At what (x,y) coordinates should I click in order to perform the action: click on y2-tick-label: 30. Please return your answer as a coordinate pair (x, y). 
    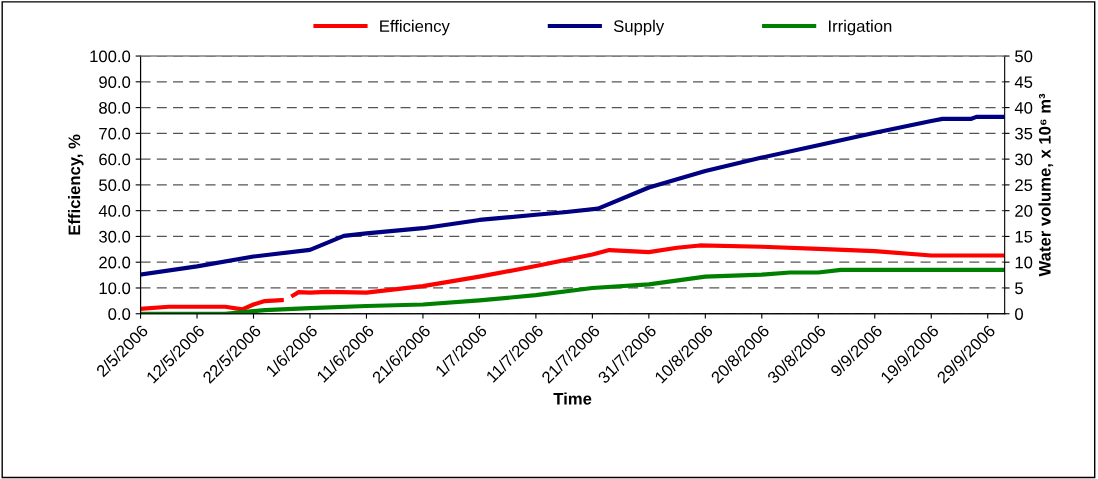
    Looking at the image, I should click on (1024, 159).